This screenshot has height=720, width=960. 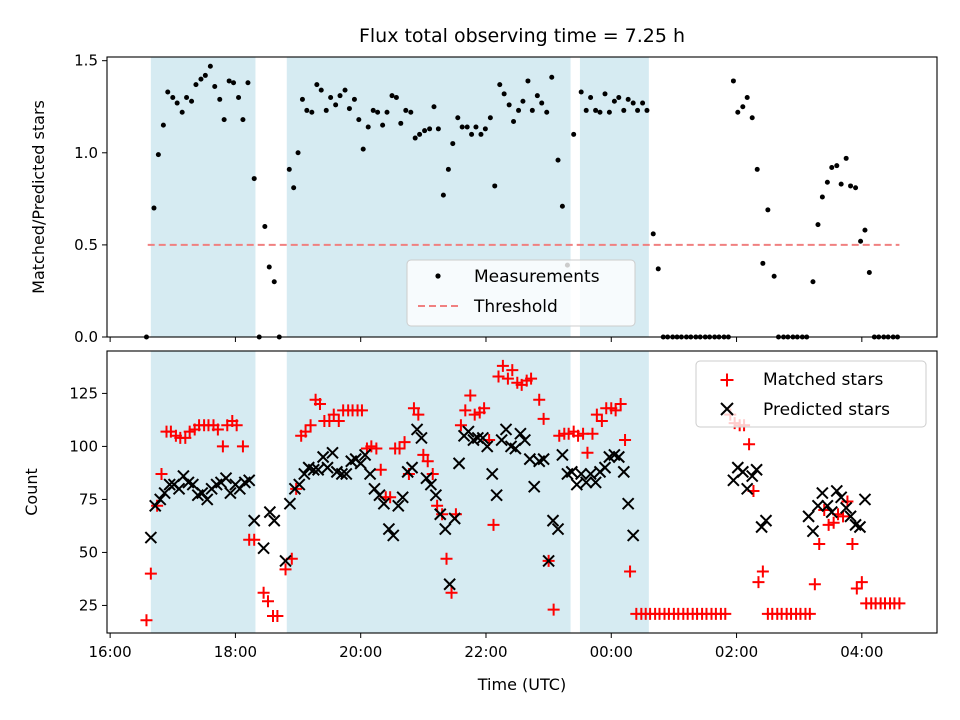 I want to click on top-x-ticks, so click(x=486, y=339).